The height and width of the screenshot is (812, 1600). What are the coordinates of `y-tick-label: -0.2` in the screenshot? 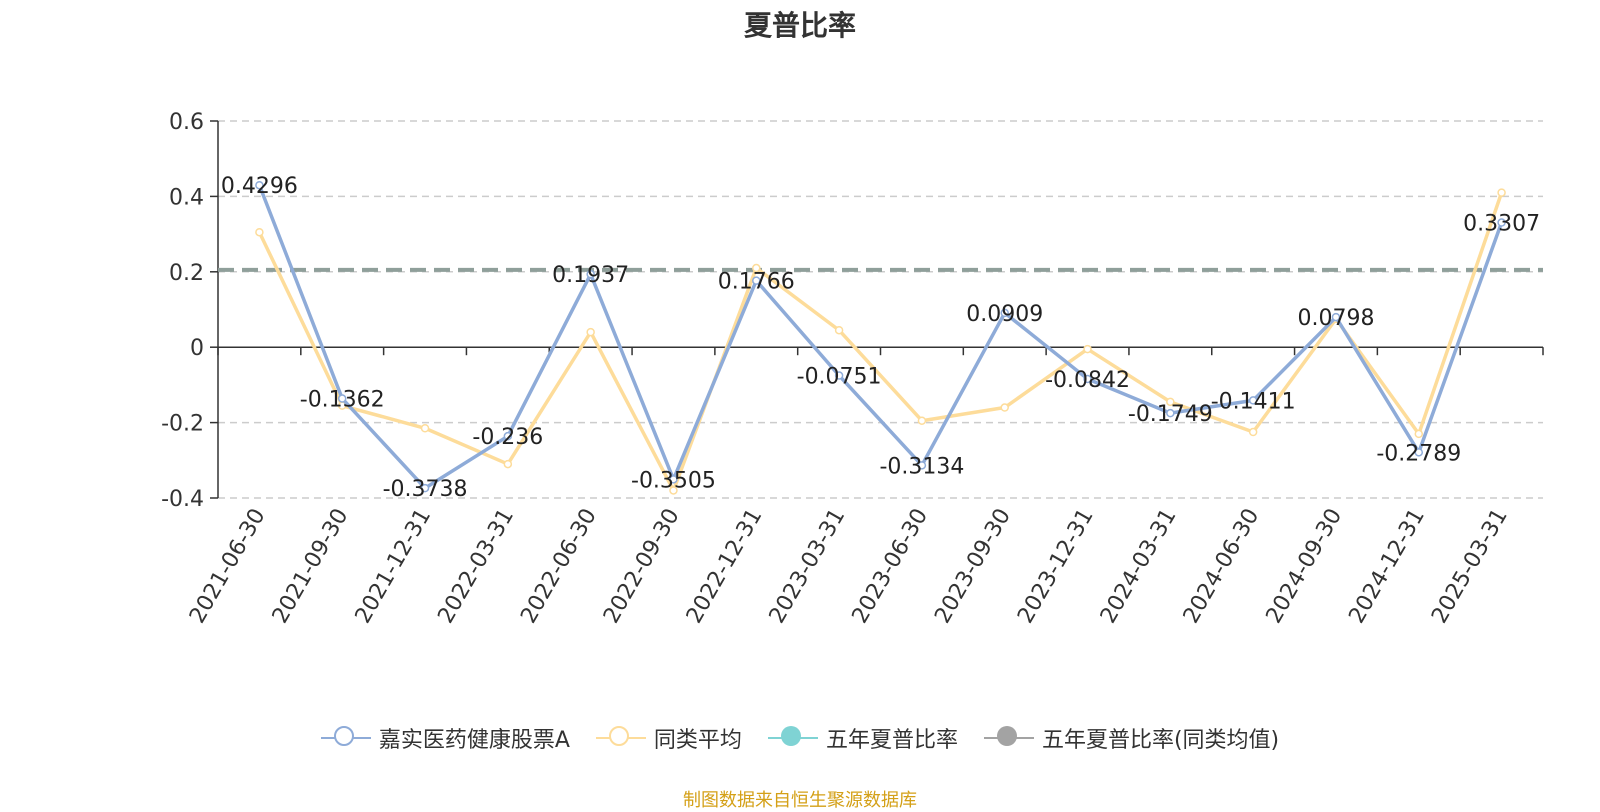 It's located at (182, 424).